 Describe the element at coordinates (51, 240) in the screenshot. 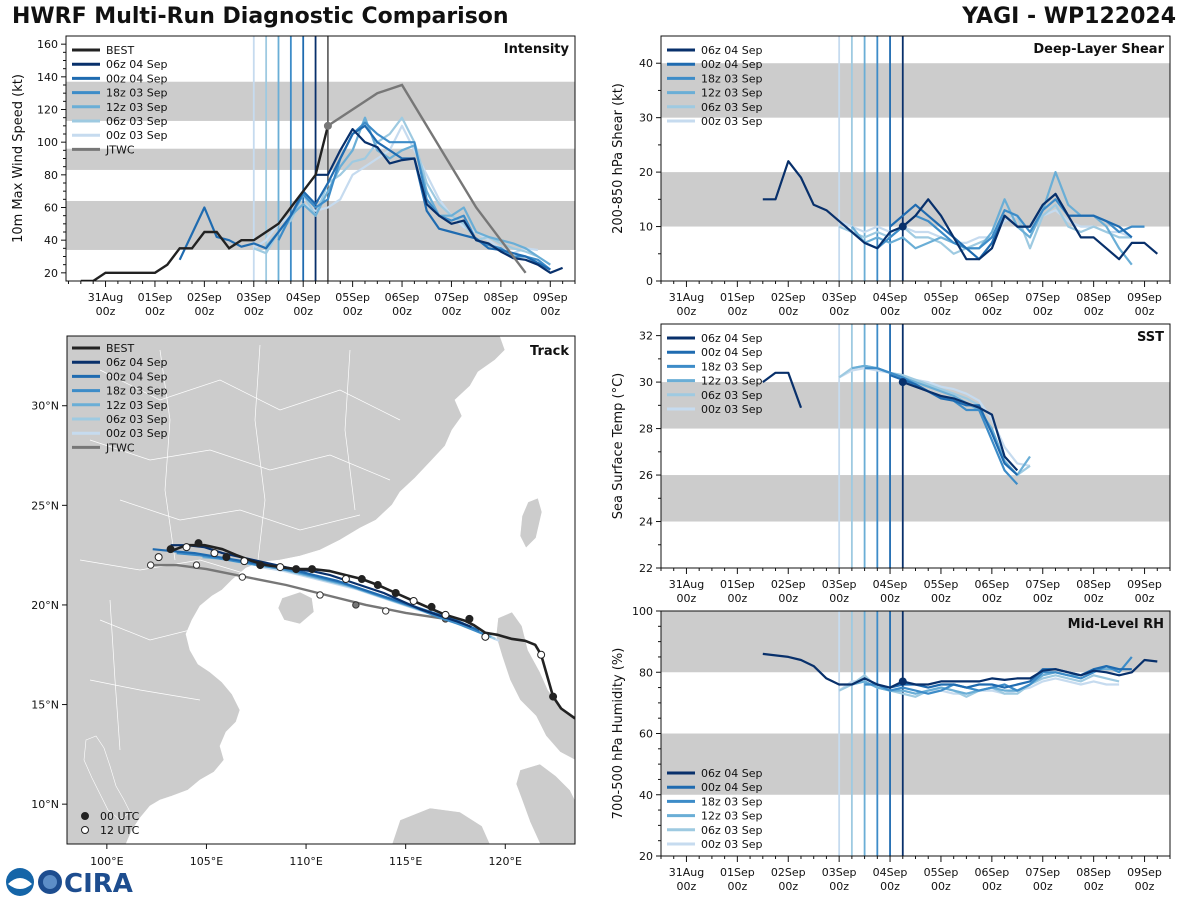

I see `intensity-ytick-label: 40` at that location.